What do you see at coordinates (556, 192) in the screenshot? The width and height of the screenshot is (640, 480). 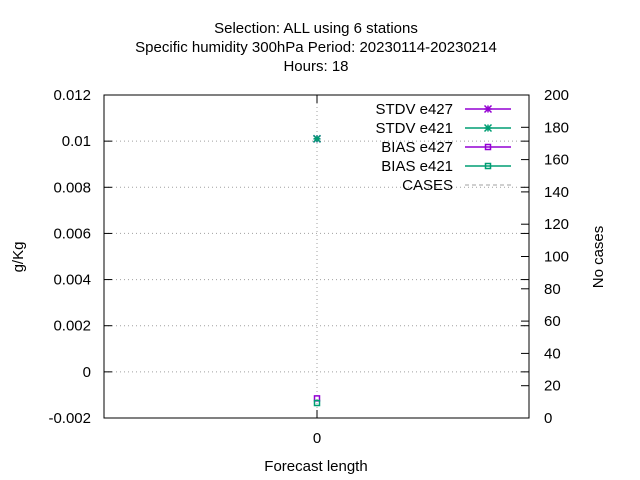 I see `y2-tick-label: 140` at bounding box center [556, 192].